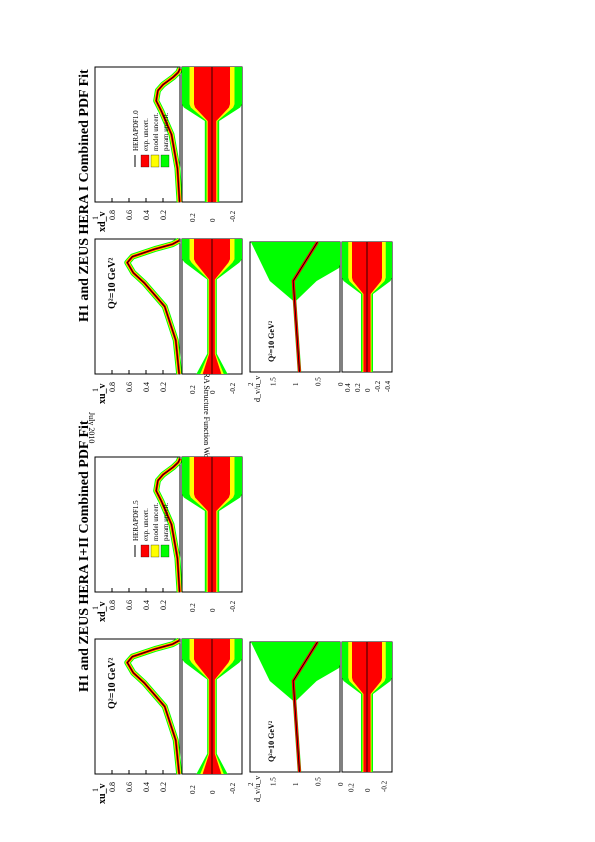 The height and width of the screenshot is (842, 595). Describe the element at coordinates (112, 215) in the screenshot. I see `upper-dv-ytick-label: 0.8` at that location.